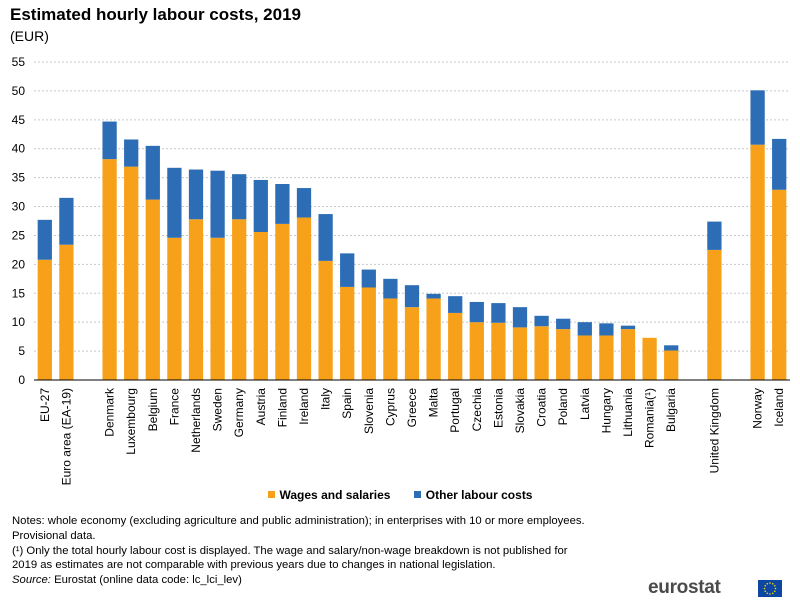 The width and height of the screenshot is (800, 603). I want to click on x-tick-label: France, so click(174, 407).